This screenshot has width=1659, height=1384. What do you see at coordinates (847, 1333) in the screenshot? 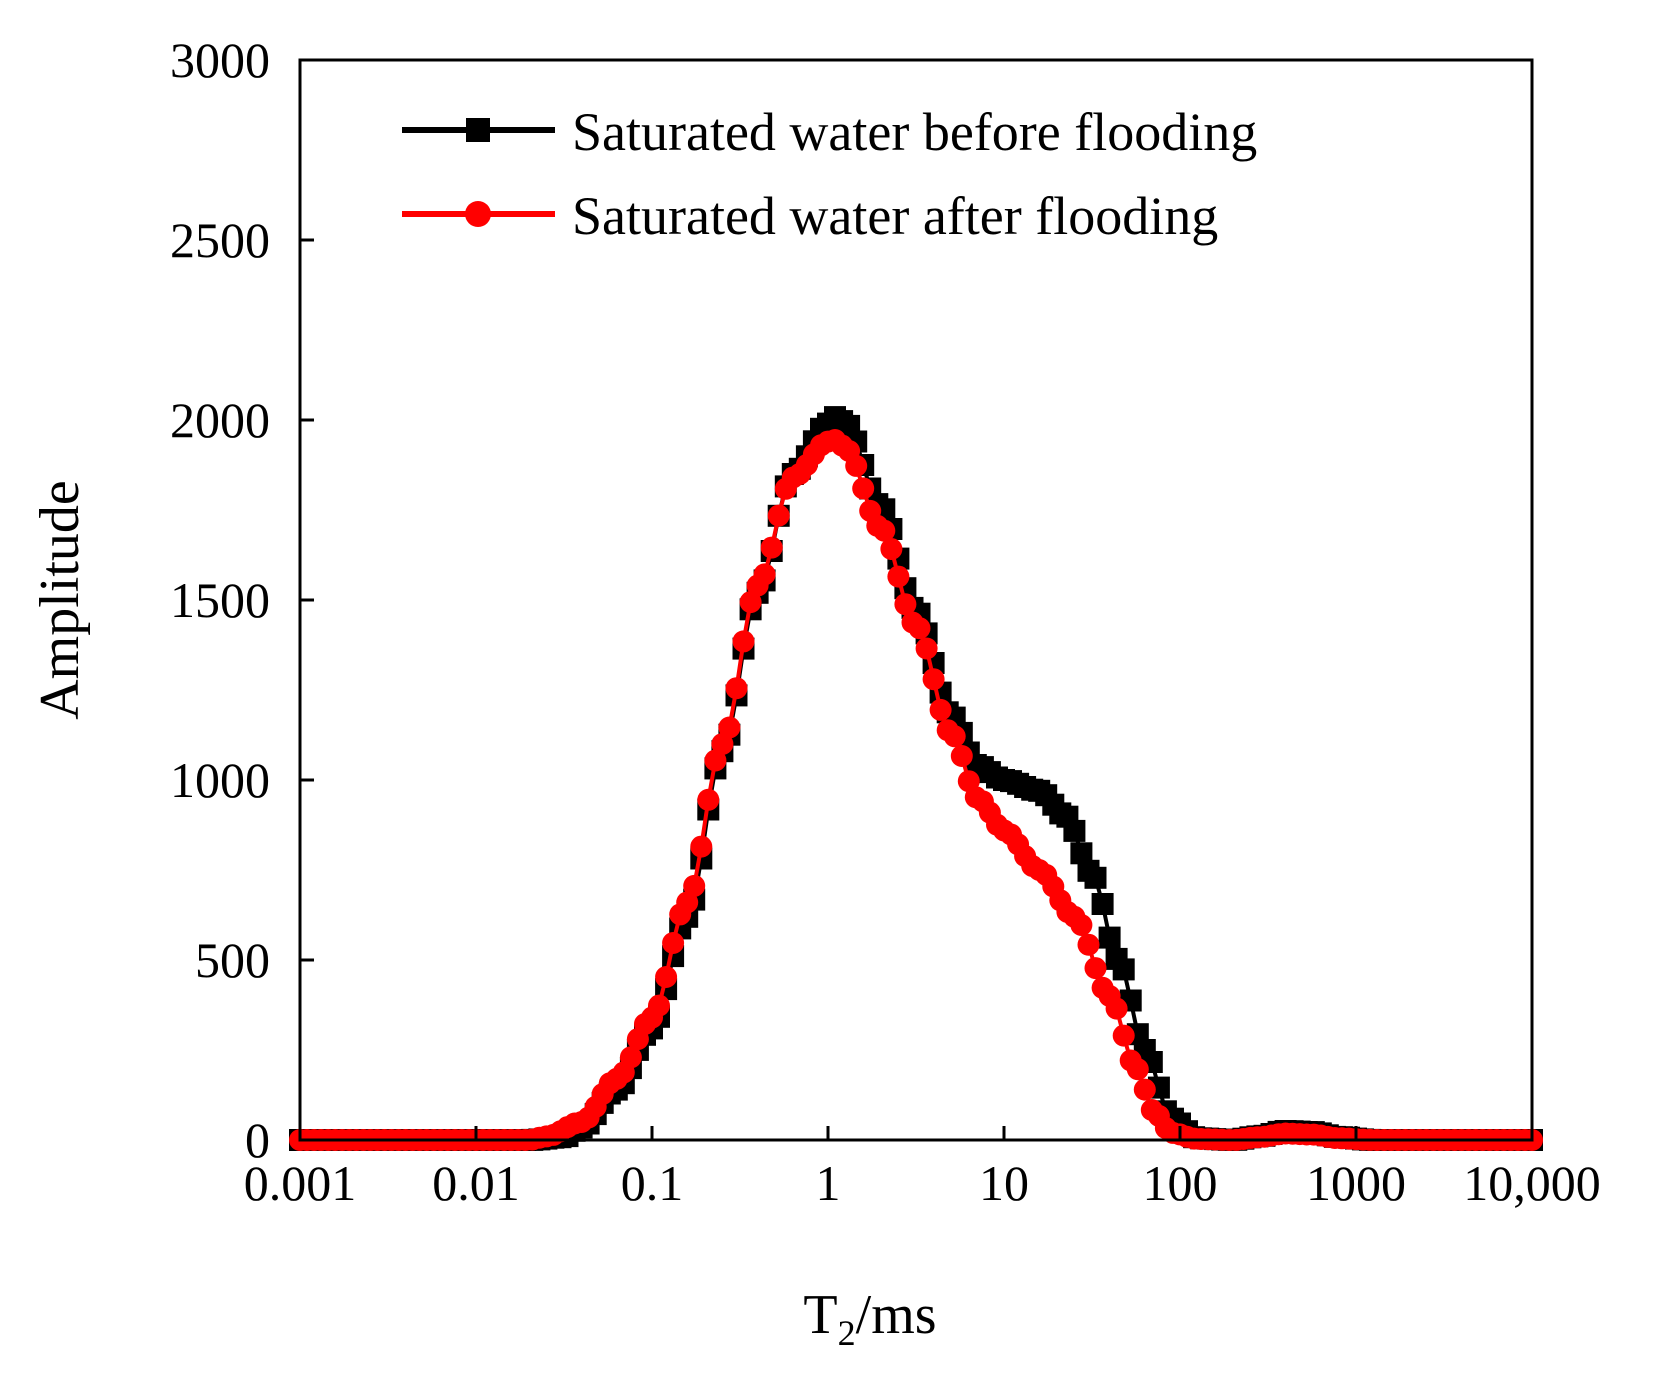
I see `x-axis-title-subscript: 2` at bounding box center [847, 1333].